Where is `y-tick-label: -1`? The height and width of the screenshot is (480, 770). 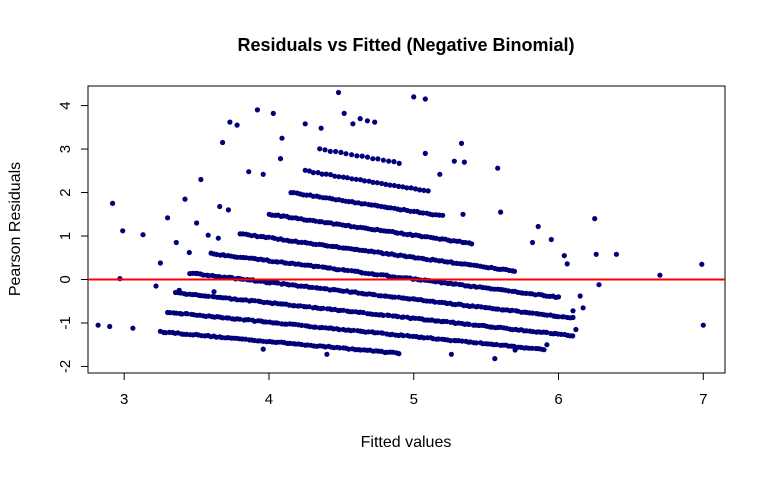
y-tick-label: -1 is located at coordinates (65, 322).